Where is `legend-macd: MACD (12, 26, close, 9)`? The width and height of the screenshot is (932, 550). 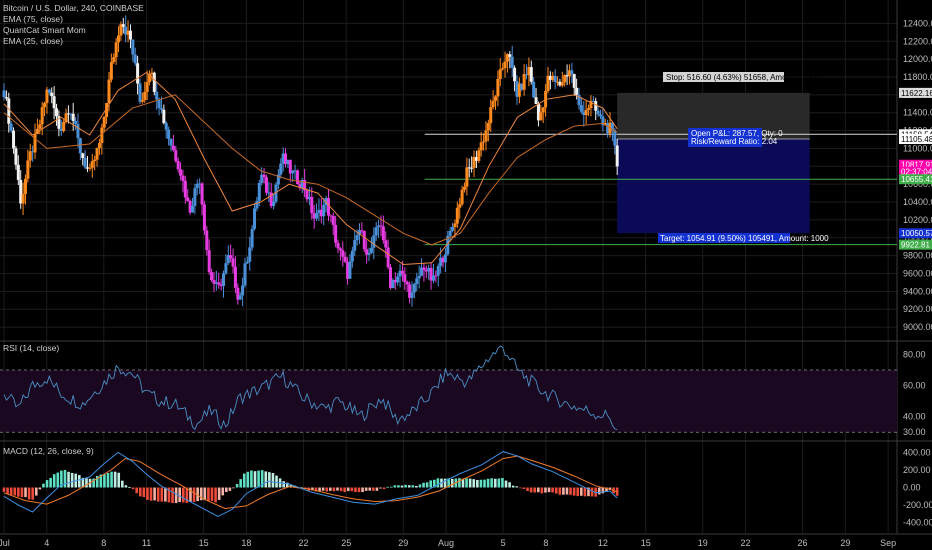 legend-macd: MACD (12, 26, close, 9) is located at coordinates (48, 451).